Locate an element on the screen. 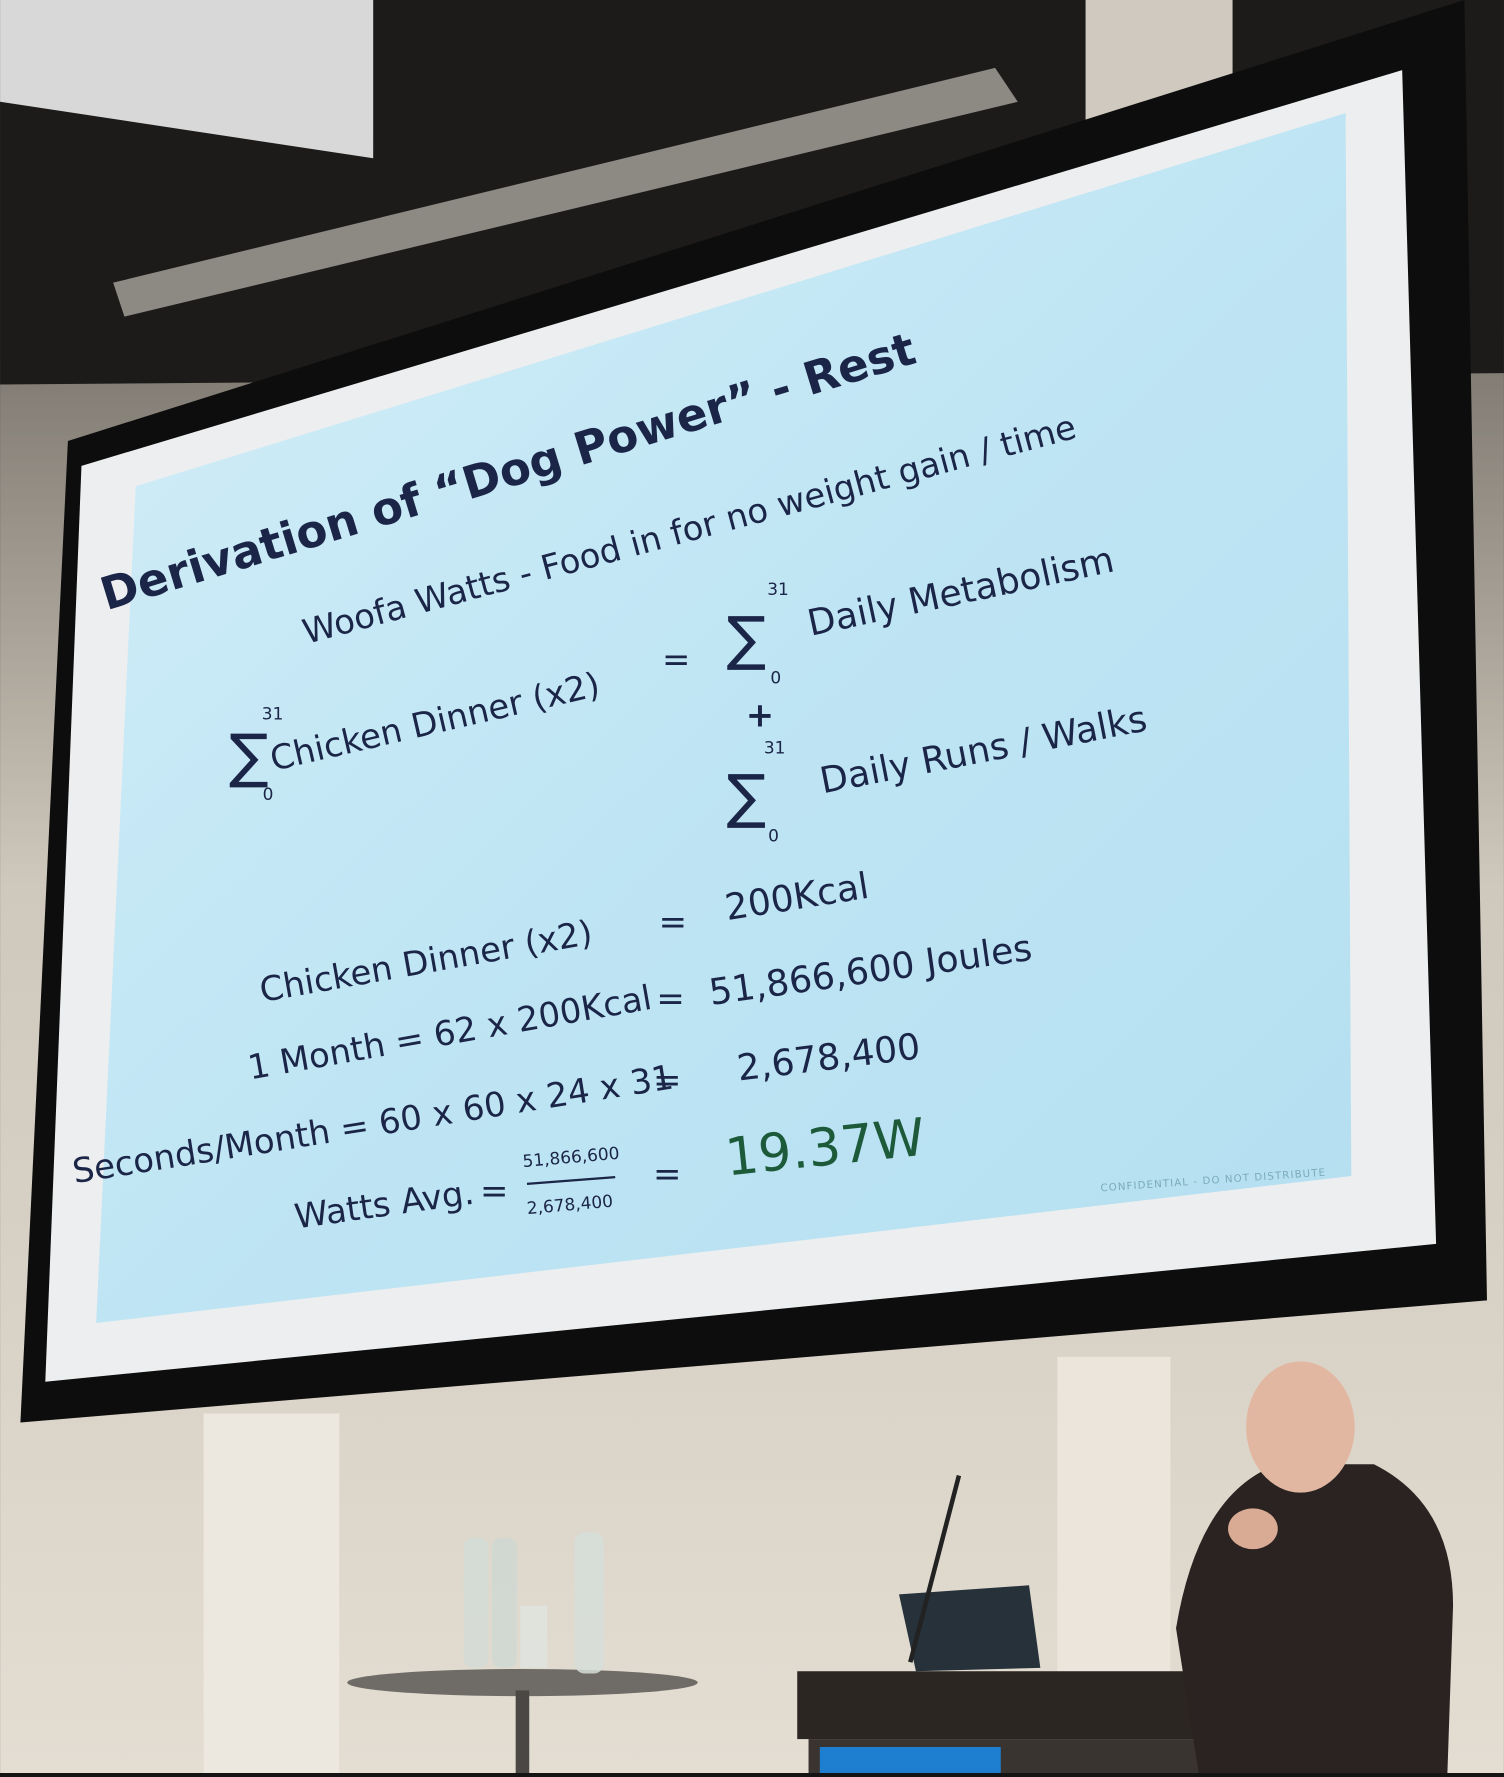 This screenshot has width=1504, height=1777. ceiling-light is located at coordinates (187, 79).